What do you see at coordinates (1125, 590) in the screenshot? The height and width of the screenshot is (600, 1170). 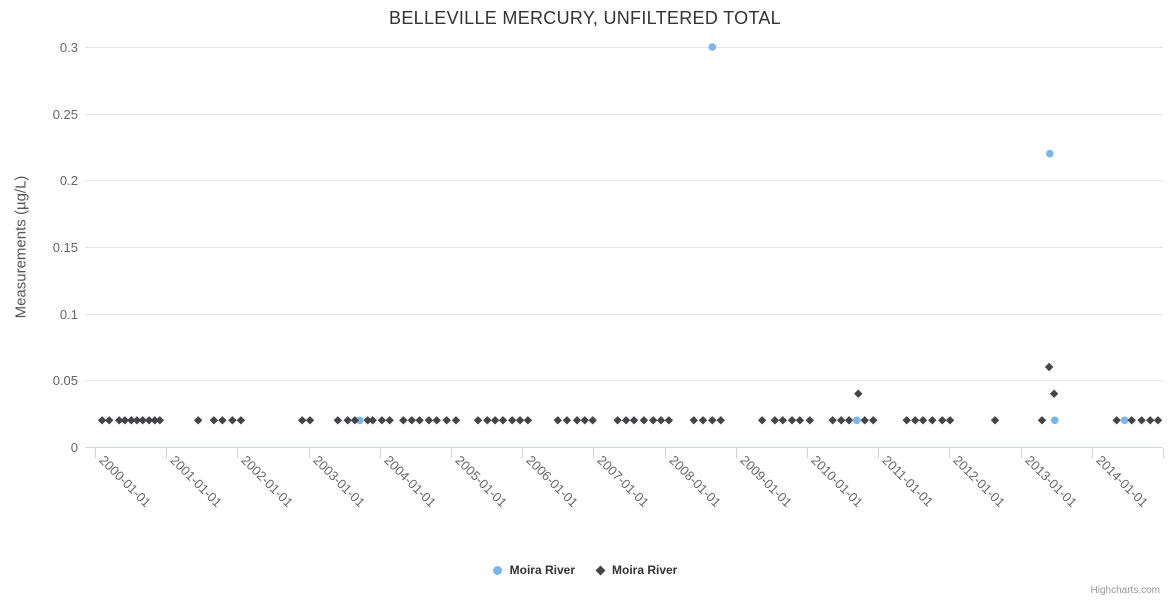 I see `highcharts-credit-link: Highcharts.com` at bounding box center [1125, 590].